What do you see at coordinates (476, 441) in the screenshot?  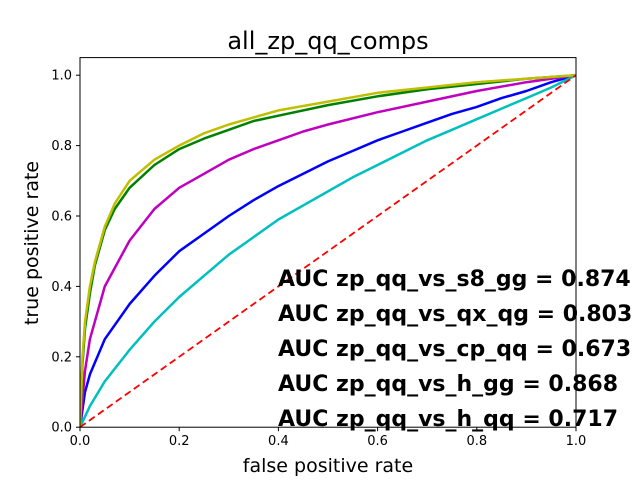 I see `x-tick-label: 0.8` at bounding box center [476, 441].